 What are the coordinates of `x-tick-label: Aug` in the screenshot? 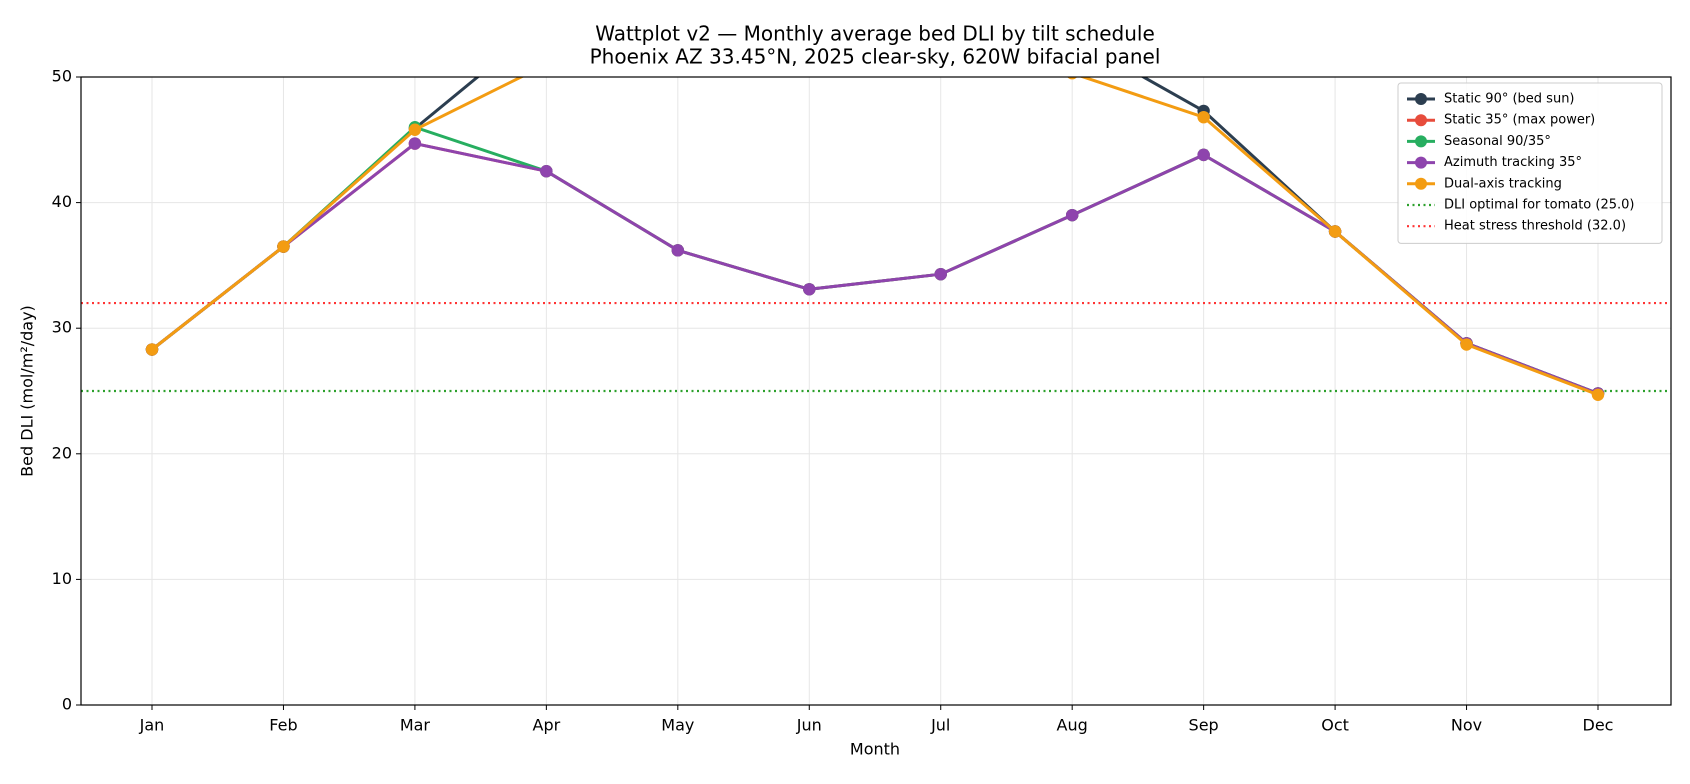 It's located at (1072, 725).